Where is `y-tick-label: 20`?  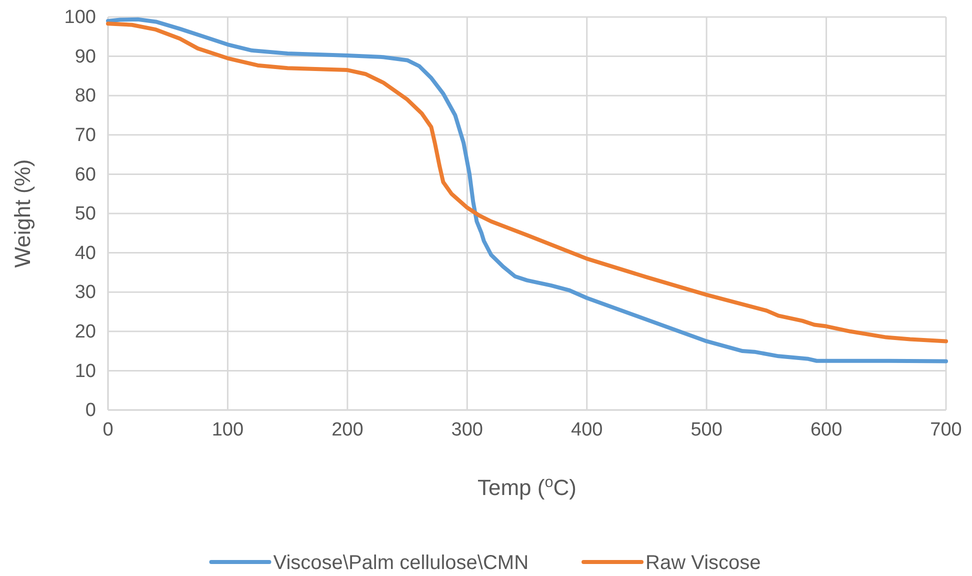 y-tick-label: 20 is located at coordinates (85, 331).